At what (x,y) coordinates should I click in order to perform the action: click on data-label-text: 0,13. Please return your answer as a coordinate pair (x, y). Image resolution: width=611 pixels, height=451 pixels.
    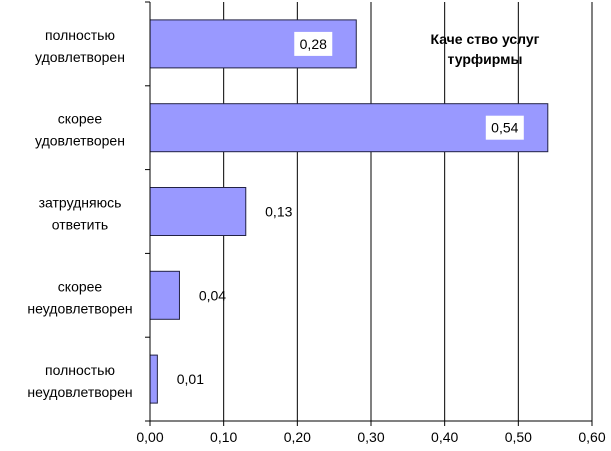
    Looking at the image, I should click on (278, 212).